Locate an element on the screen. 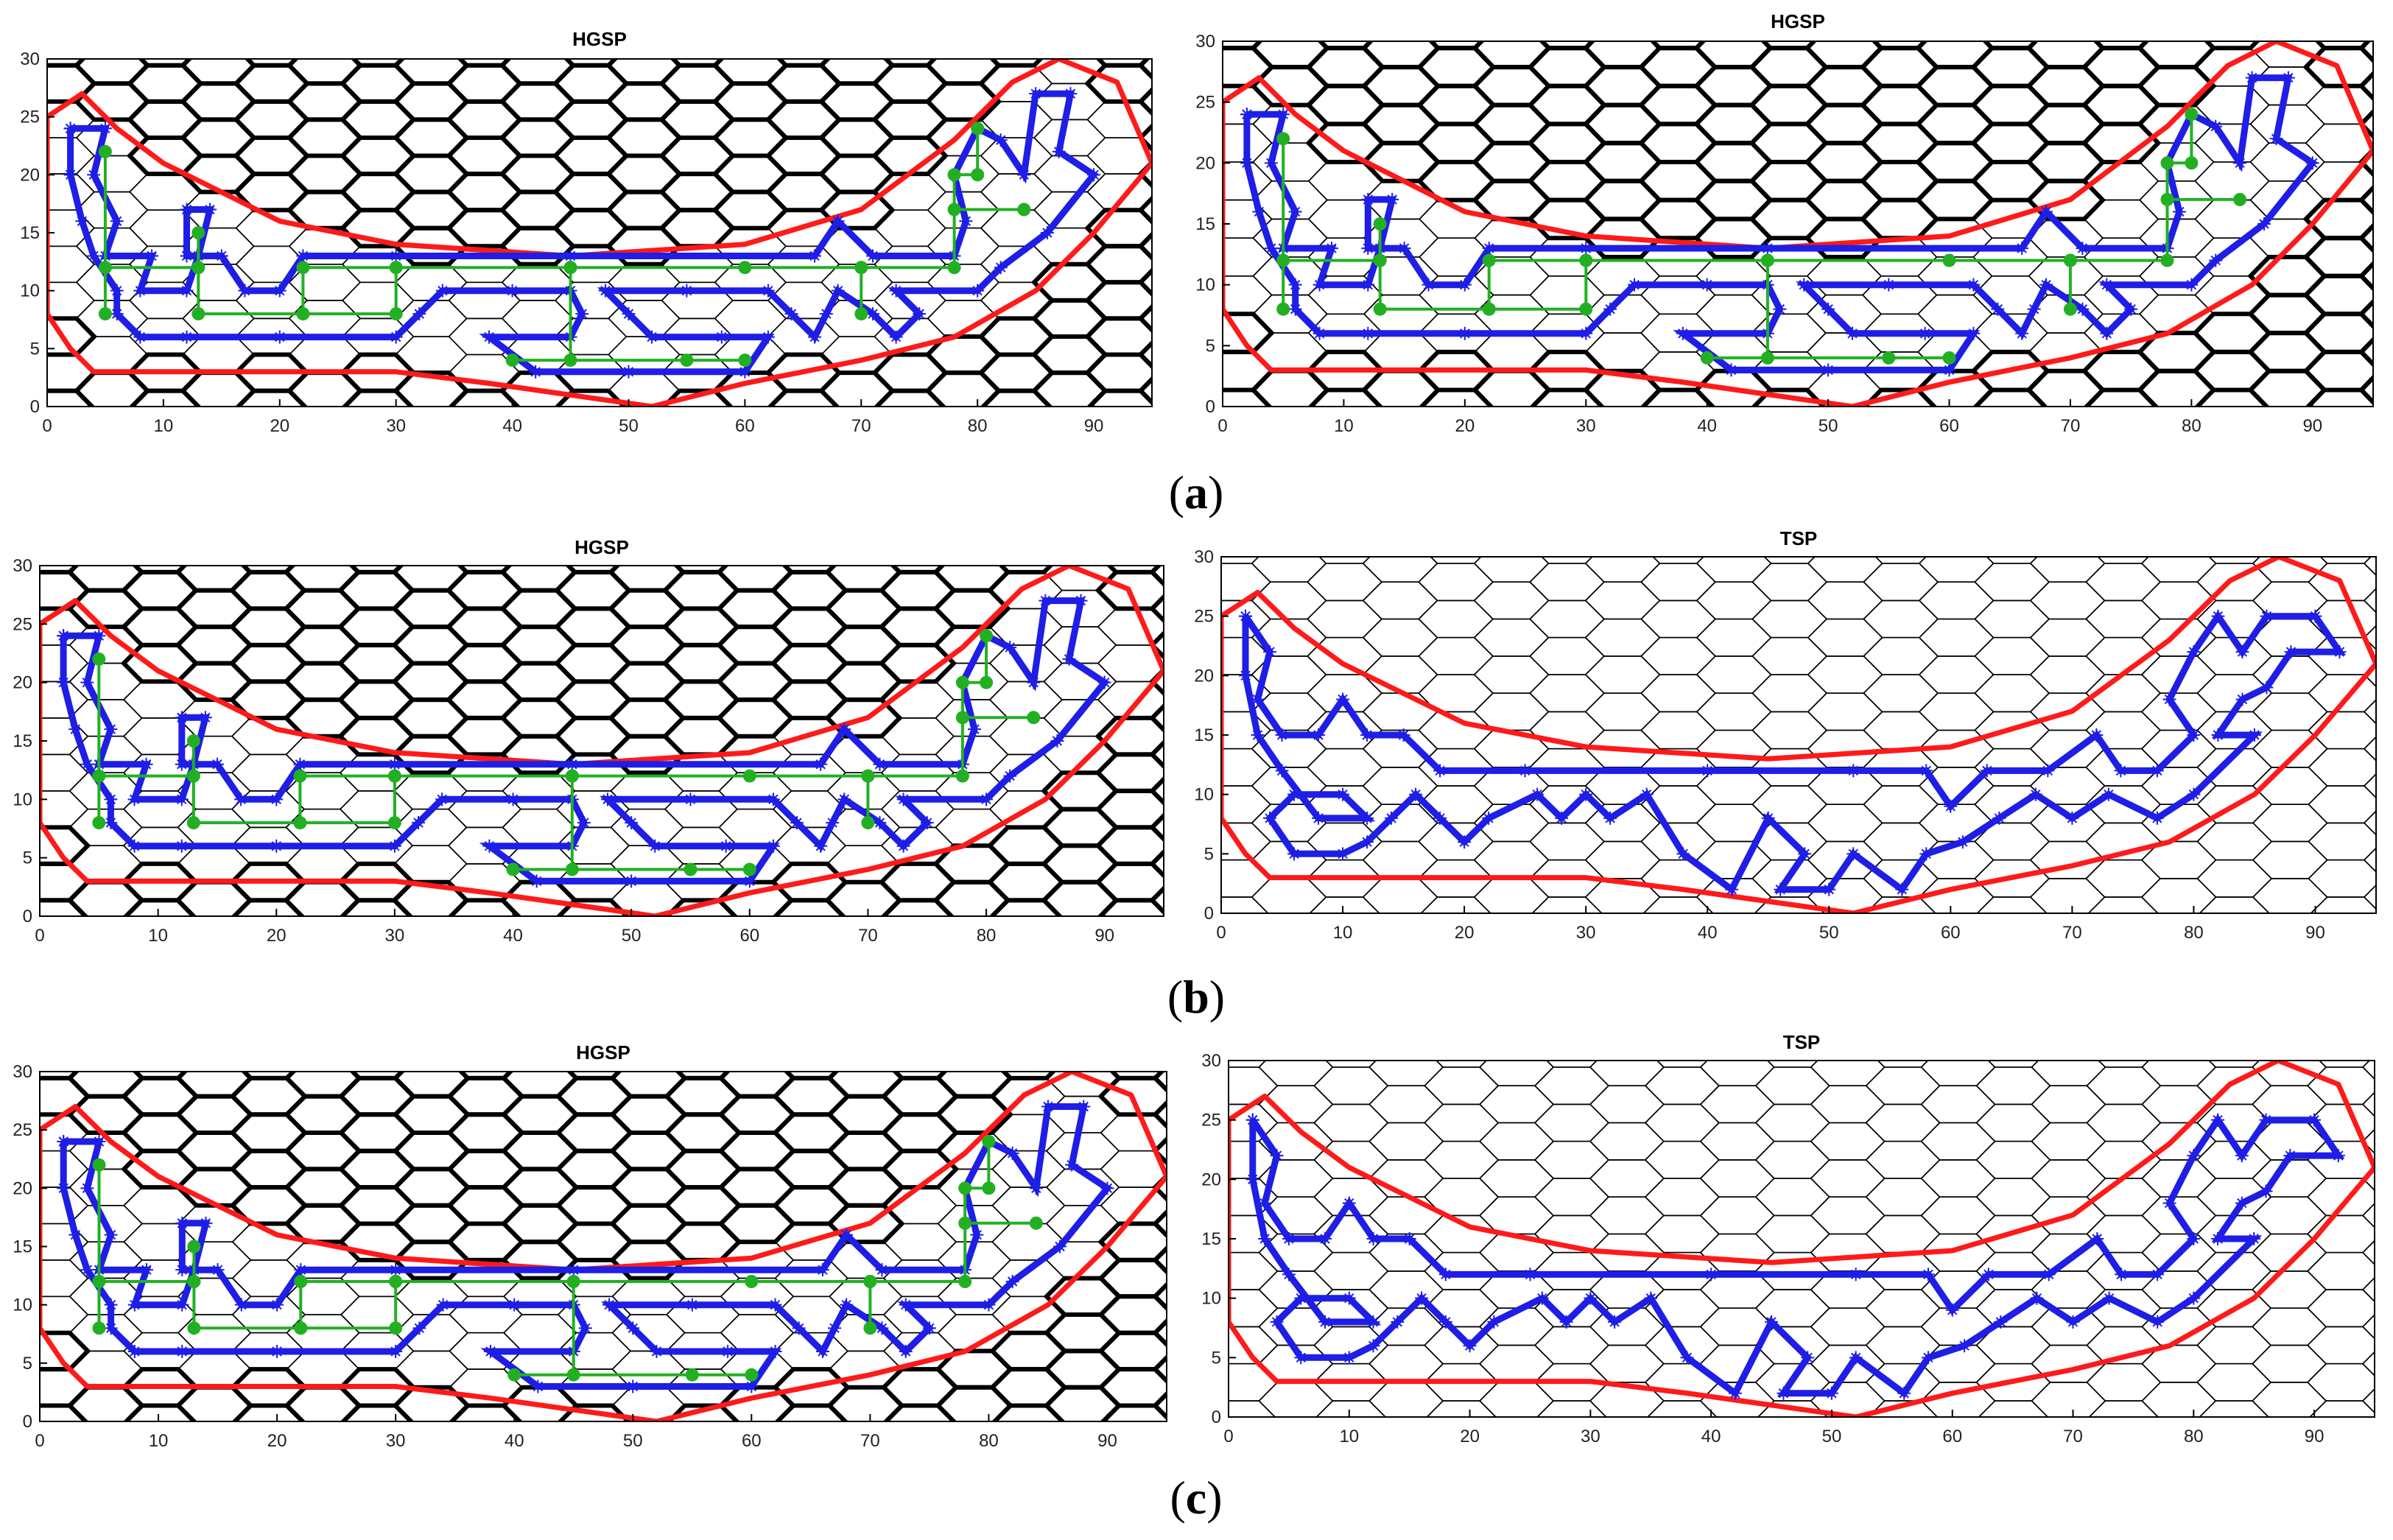 Image resolution: width=2393 pixels, height=1540 pixels. x-tick-label: 60 is located at coordinates (1952, 1436).